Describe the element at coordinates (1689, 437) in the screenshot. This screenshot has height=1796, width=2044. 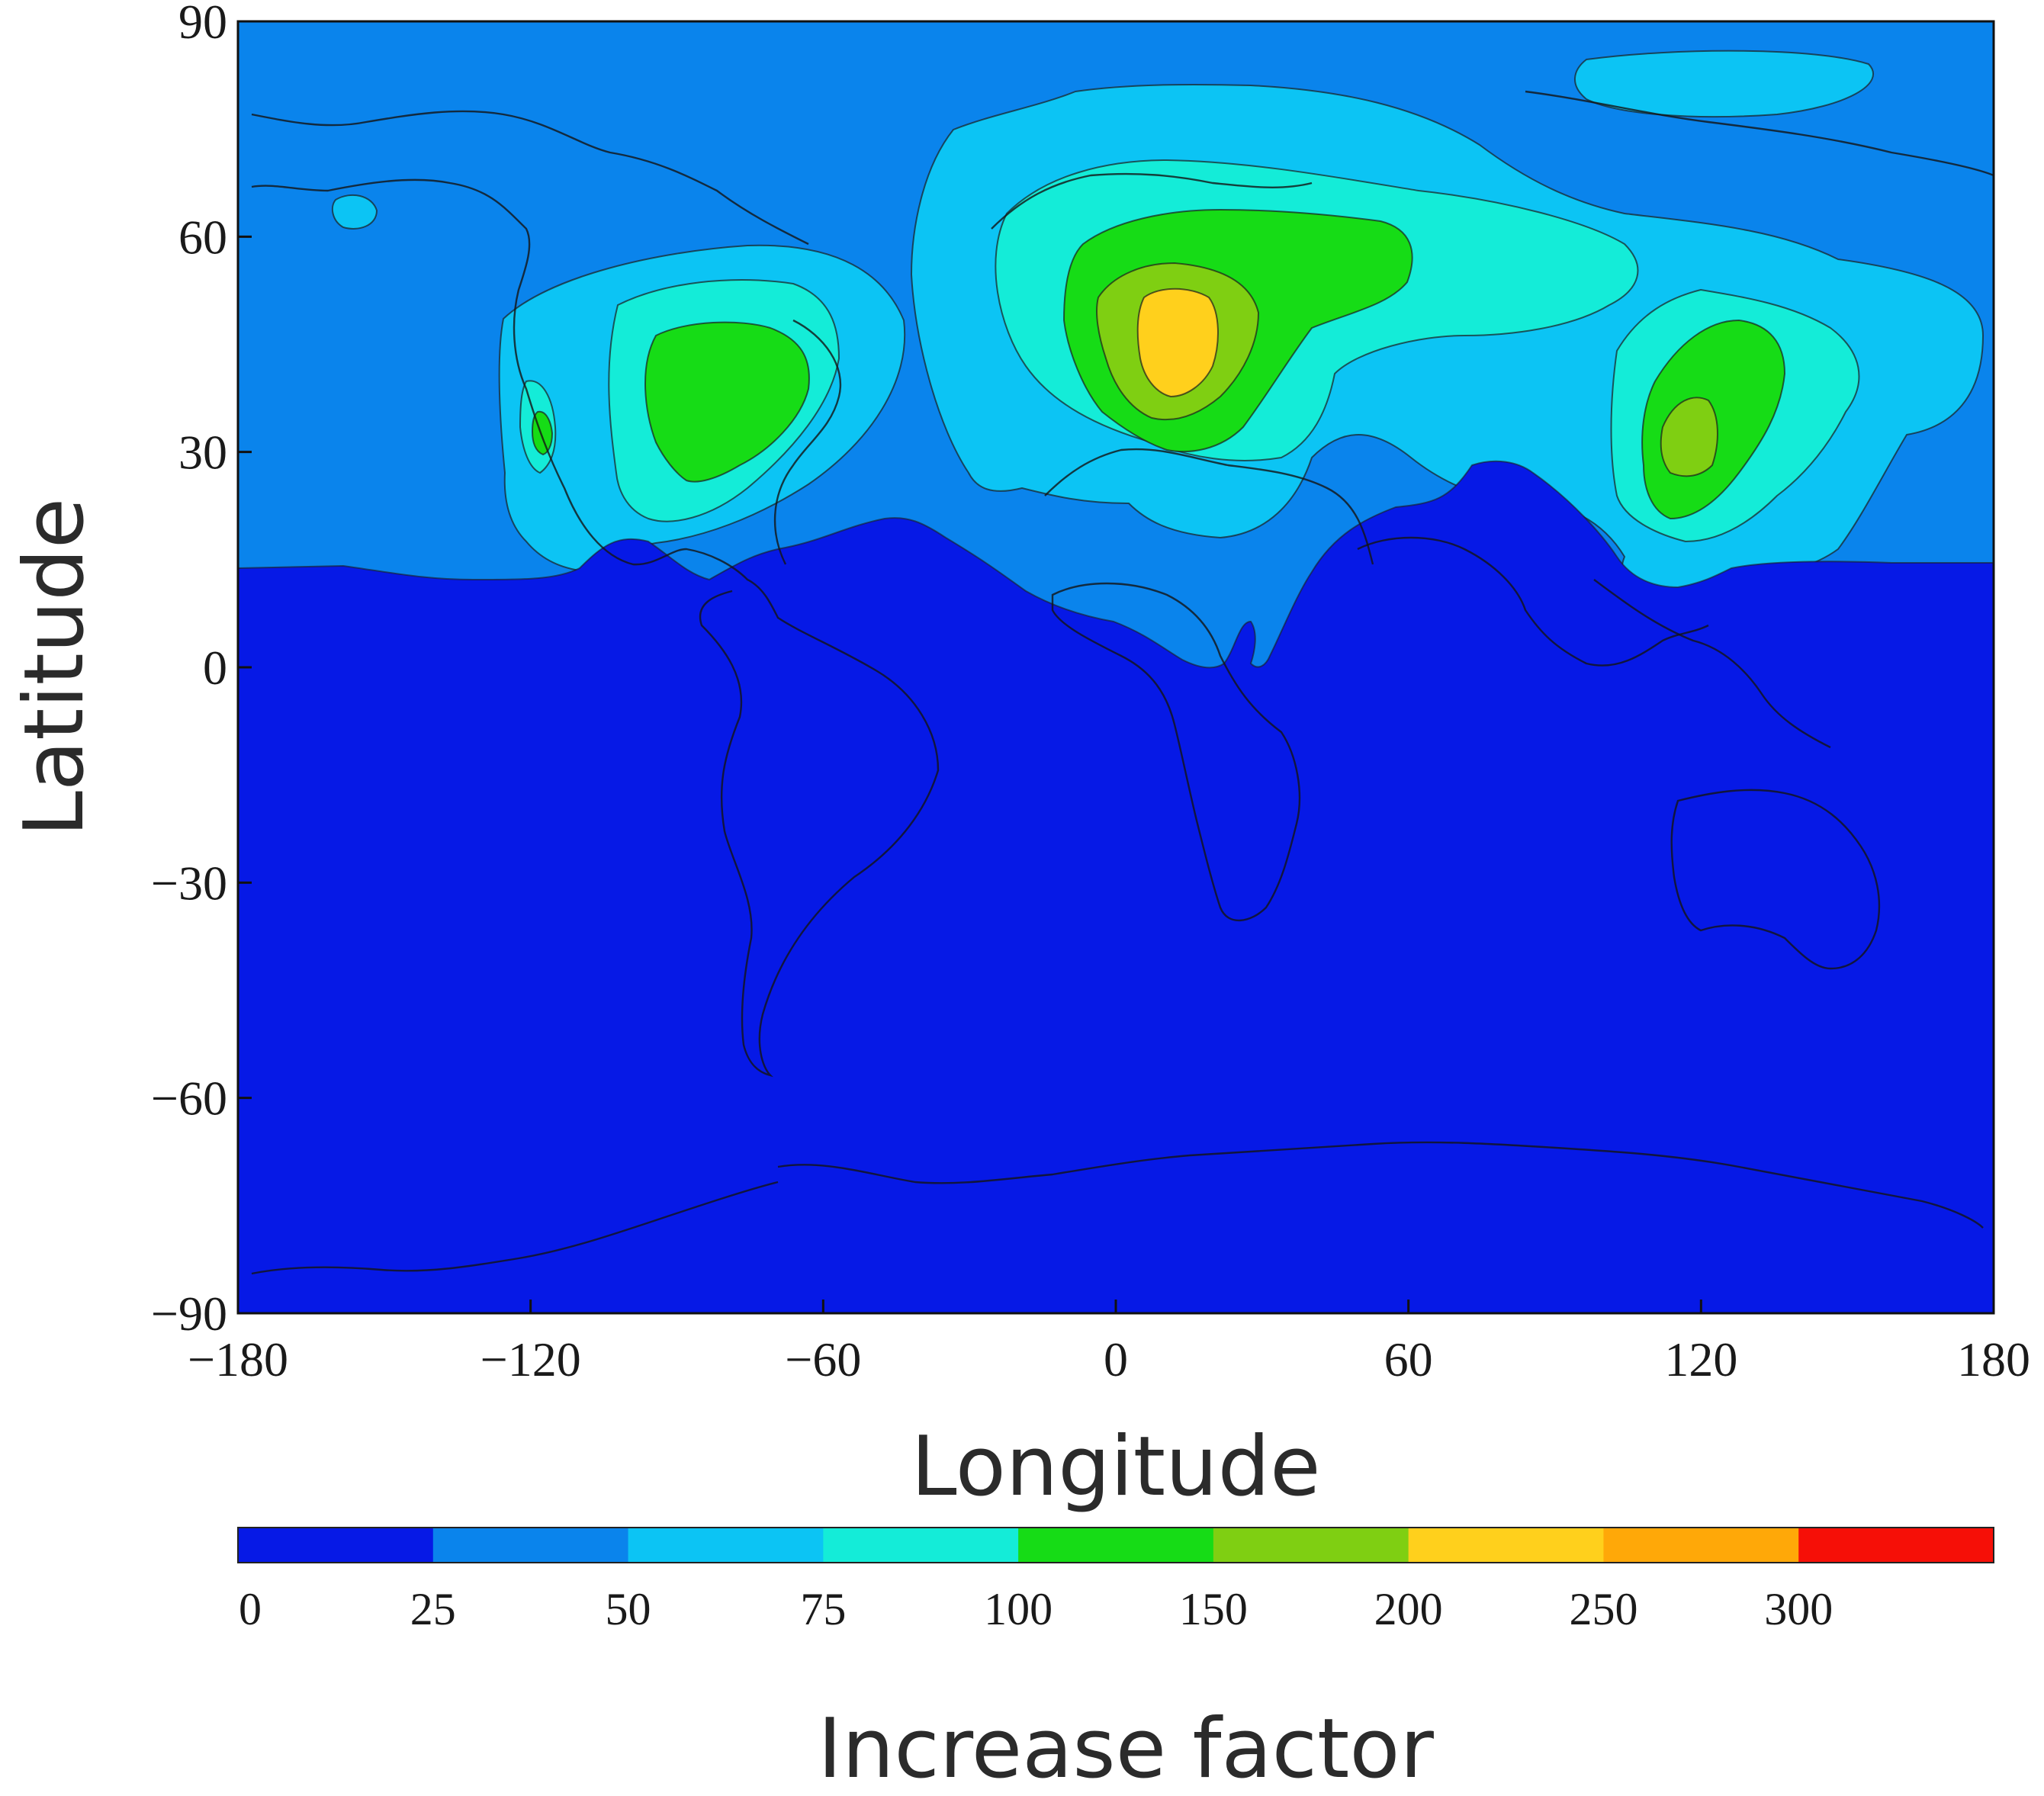
I see `contour-region-150-200-asia` at that location.